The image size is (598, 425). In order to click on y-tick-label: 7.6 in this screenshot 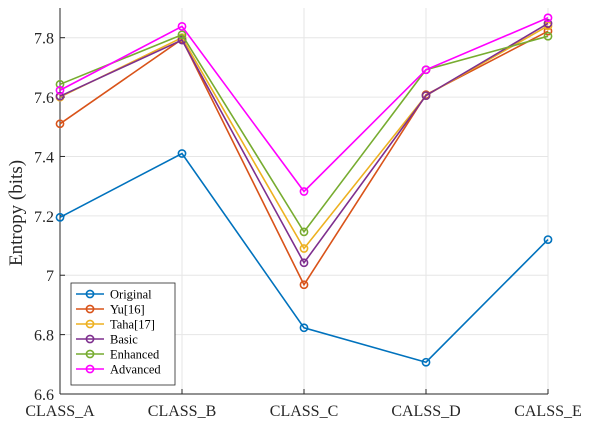, I will do `click(44, 98)`.